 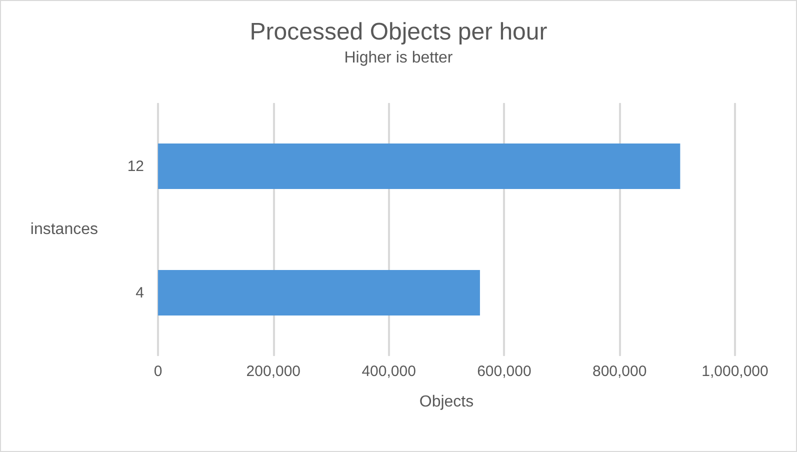 I want to click on x-tick-label: 600,000, so click(x=504, y=371).